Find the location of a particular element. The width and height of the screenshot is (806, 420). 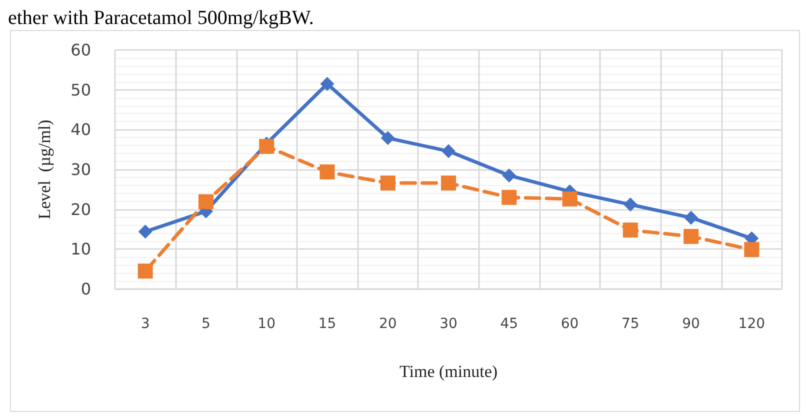

y-tick-label: 40 is located at coordinates (80, 130).